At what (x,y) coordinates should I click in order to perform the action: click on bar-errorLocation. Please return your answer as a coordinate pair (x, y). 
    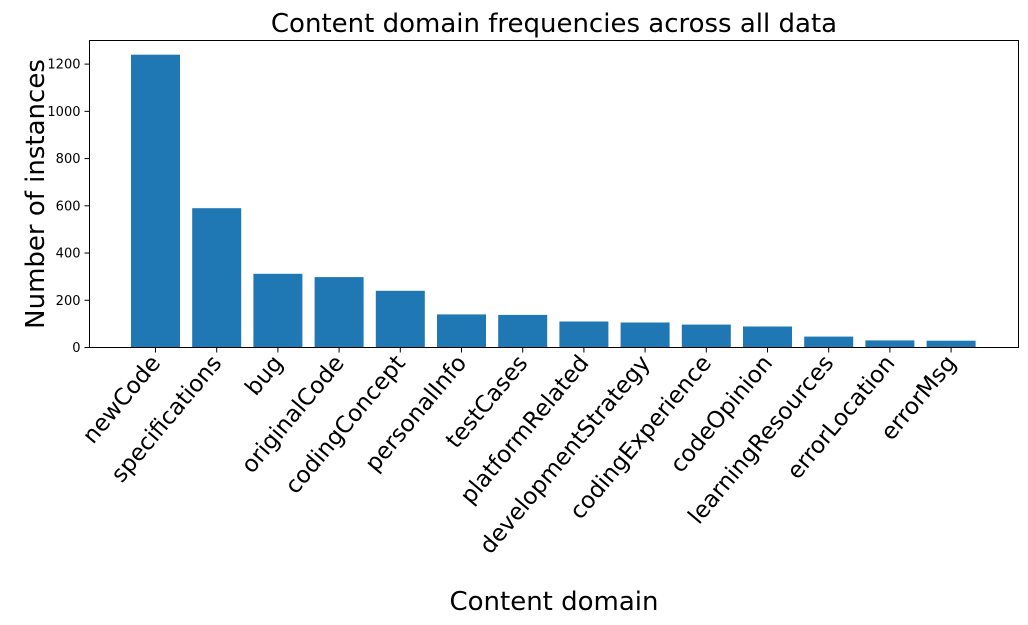
    Looking at the image, I should click on (890, 344).